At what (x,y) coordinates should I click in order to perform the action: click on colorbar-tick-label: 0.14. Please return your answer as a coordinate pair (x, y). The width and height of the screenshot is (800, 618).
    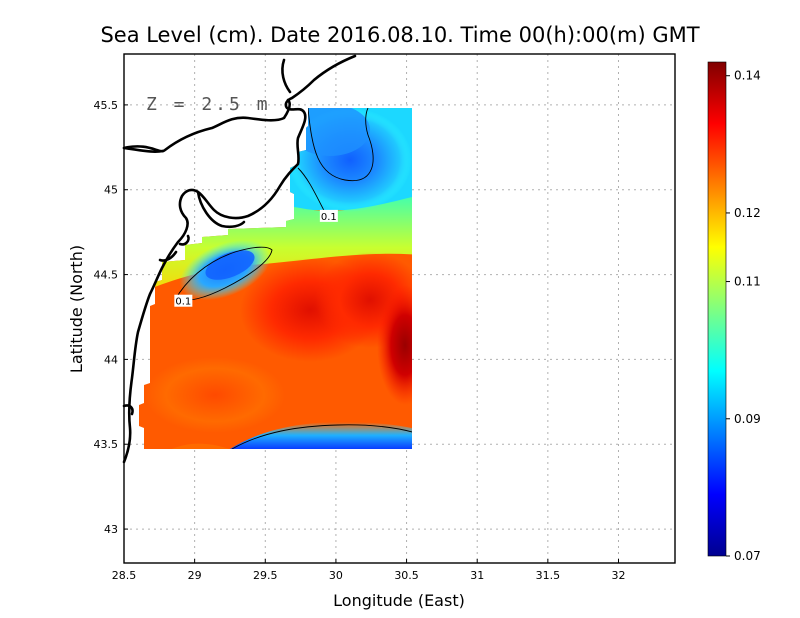
    Looking at the image, I should click on (747, 76).